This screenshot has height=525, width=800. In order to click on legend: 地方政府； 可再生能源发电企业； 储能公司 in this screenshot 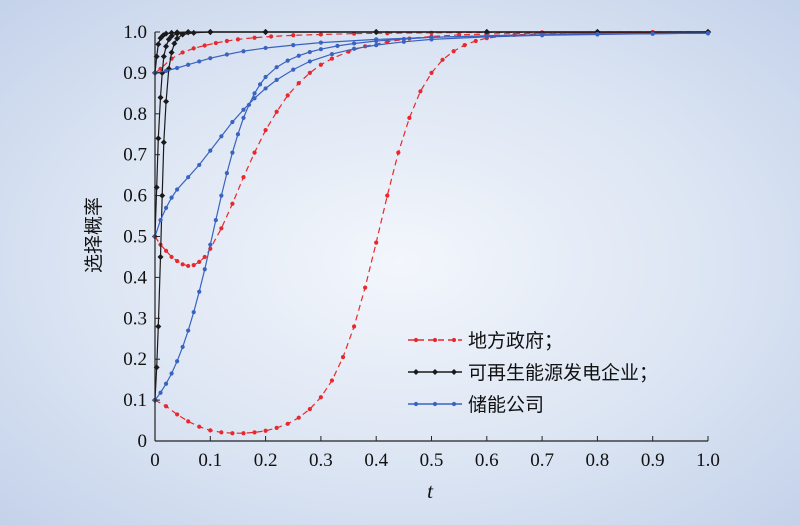, I will do `click(533, 373)`.